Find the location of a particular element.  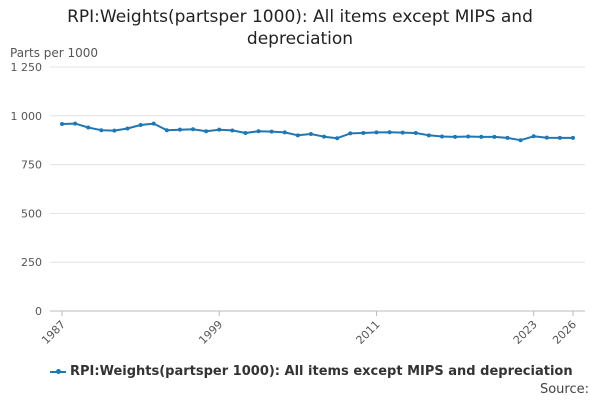

y-tick-label: 750 is located at coordinates (31, 165).